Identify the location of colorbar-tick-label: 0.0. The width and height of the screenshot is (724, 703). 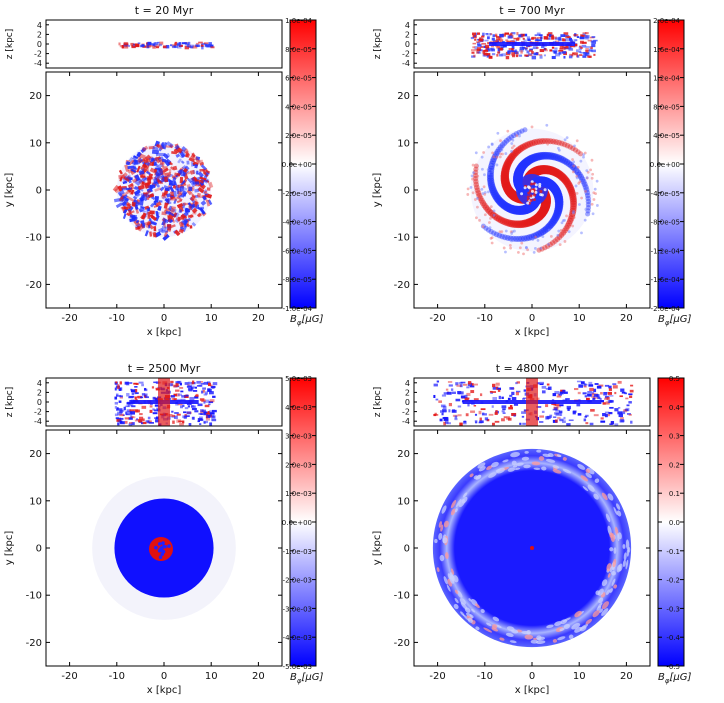
(674, 523).